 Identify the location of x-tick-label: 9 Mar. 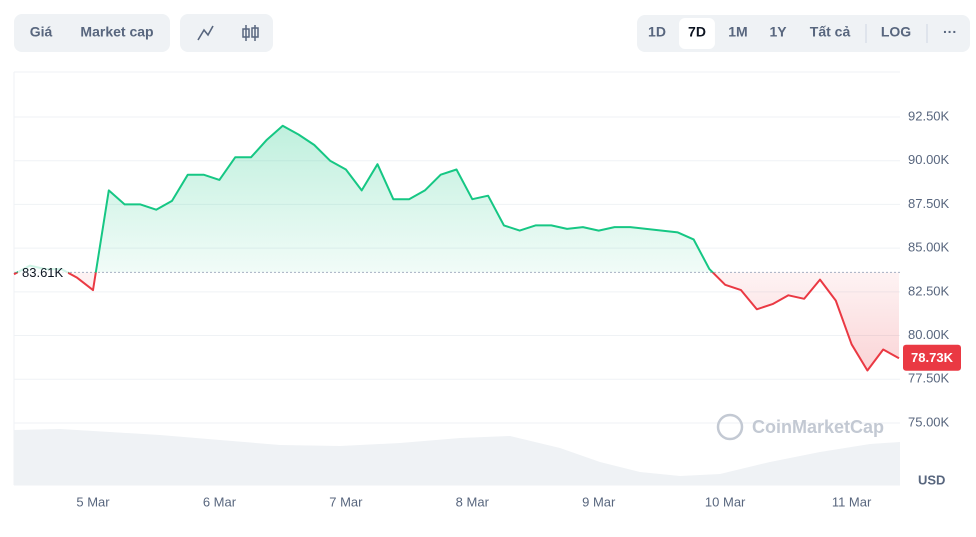
(599, 501).